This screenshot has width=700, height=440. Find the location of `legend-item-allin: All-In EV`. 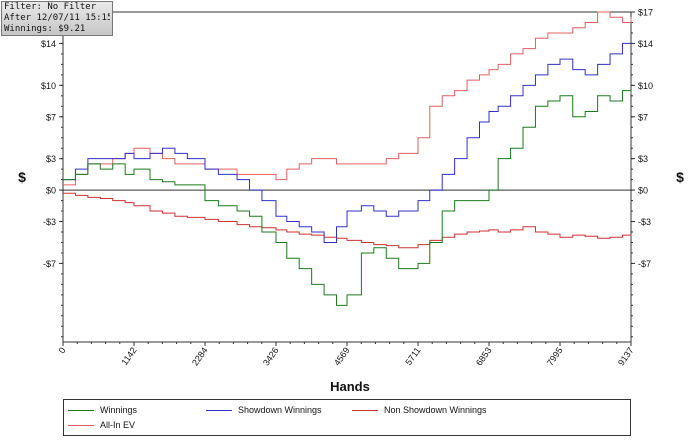

legend-item-allin: All-In EV is located at coordinates (101, 425).